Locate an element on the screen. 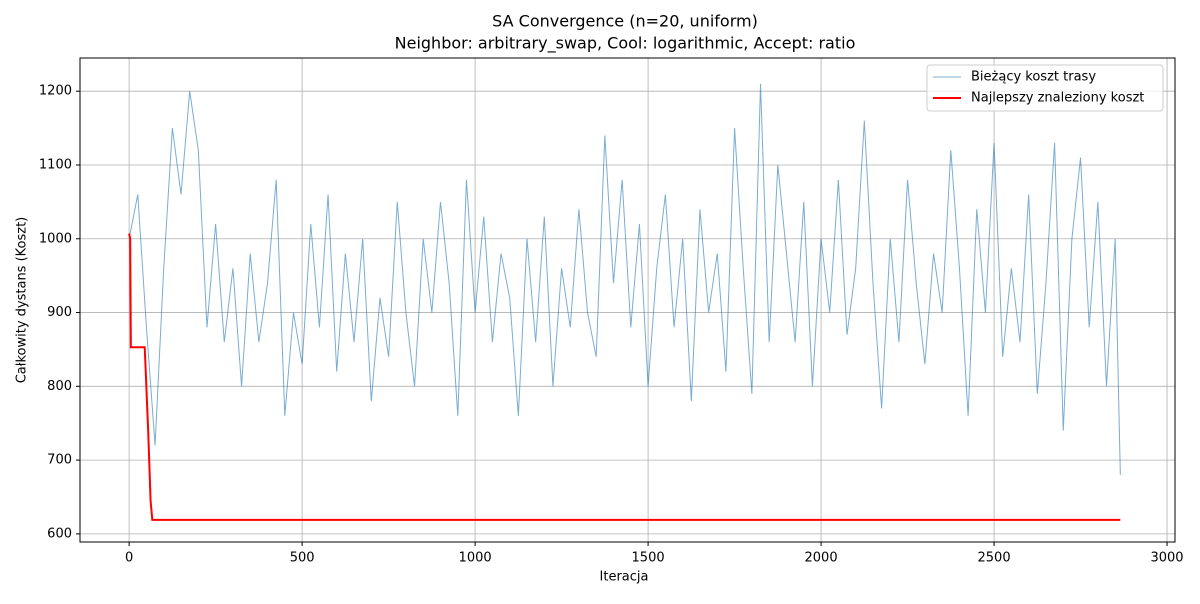 This screenshot has width=1200, height=604. x-axis-label: Iteracja is located at coordinates (624, 577).